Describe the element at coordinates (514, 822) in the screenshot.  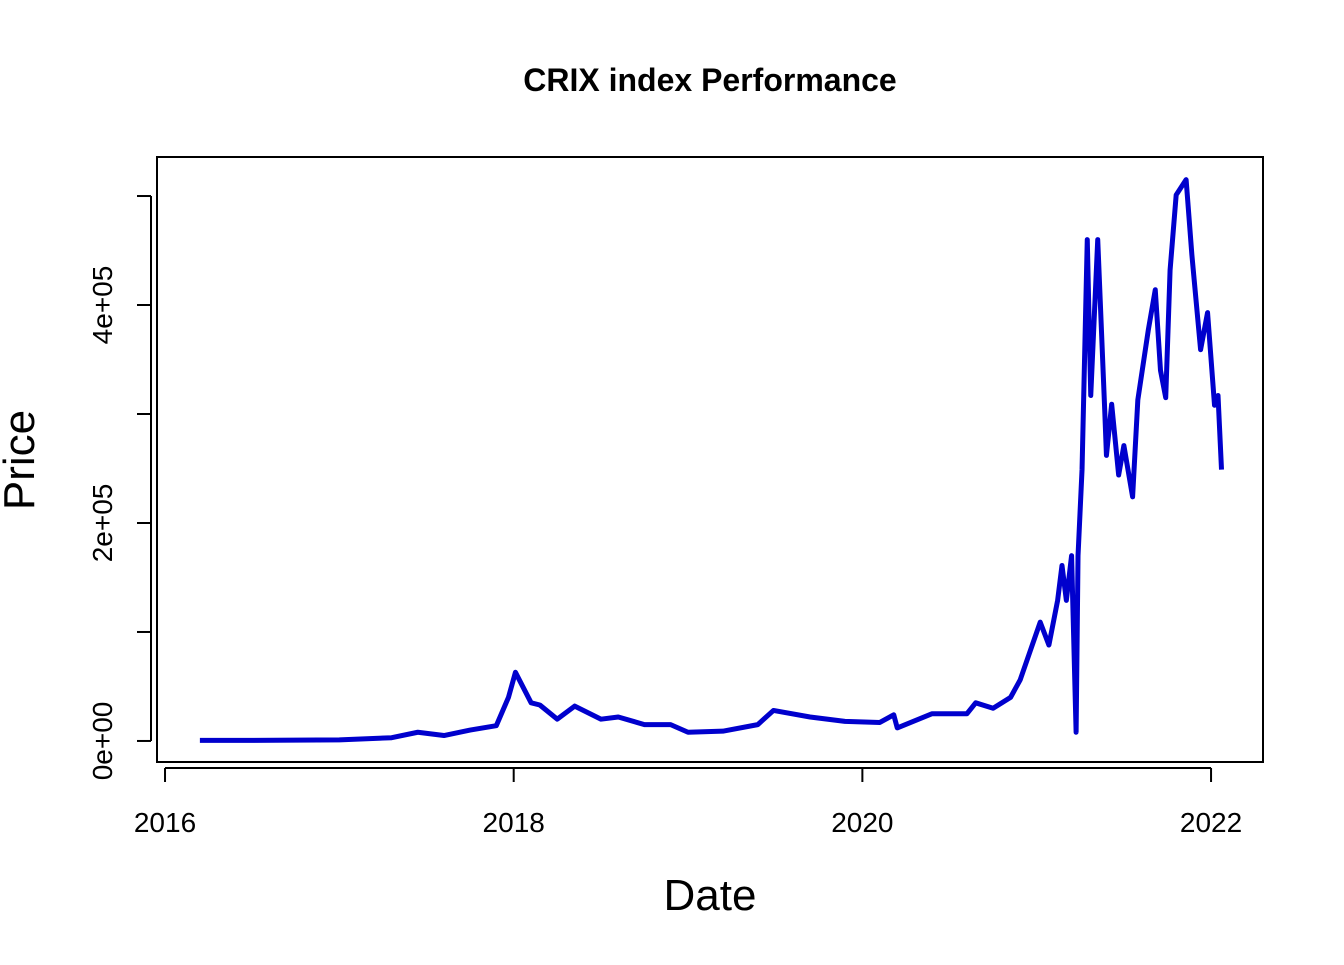
I see `x-tick-label: 2018` at that location.